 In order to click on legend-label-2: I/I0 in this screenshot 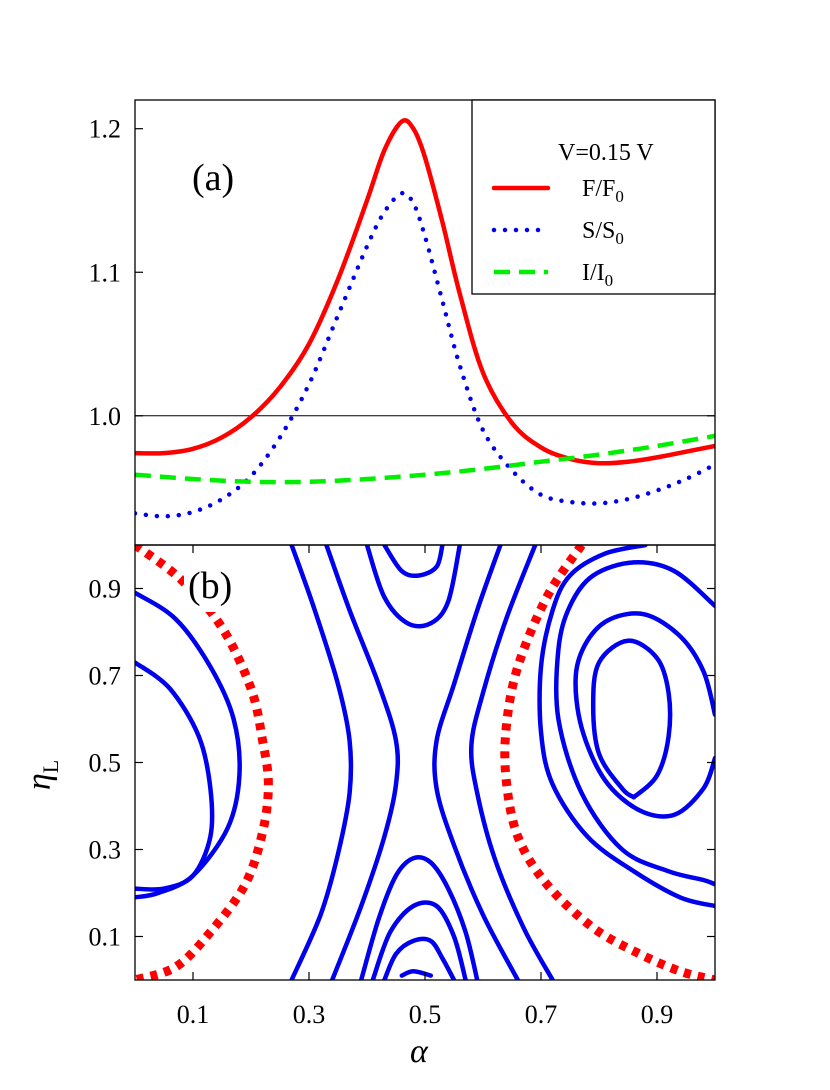, I will do `click(597, 275)`.